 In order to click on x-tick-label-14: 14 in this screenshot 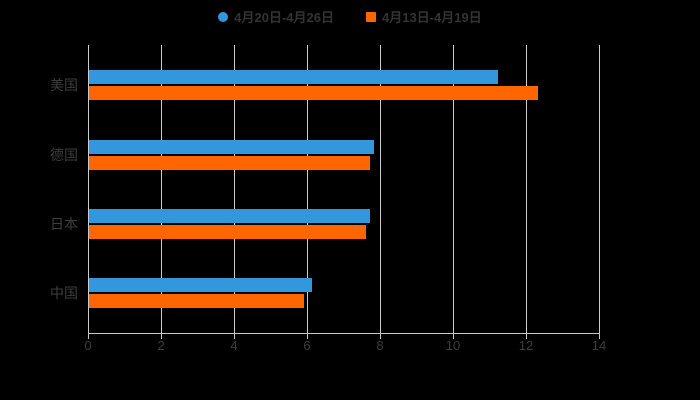, I will do `click(599, 345)`.